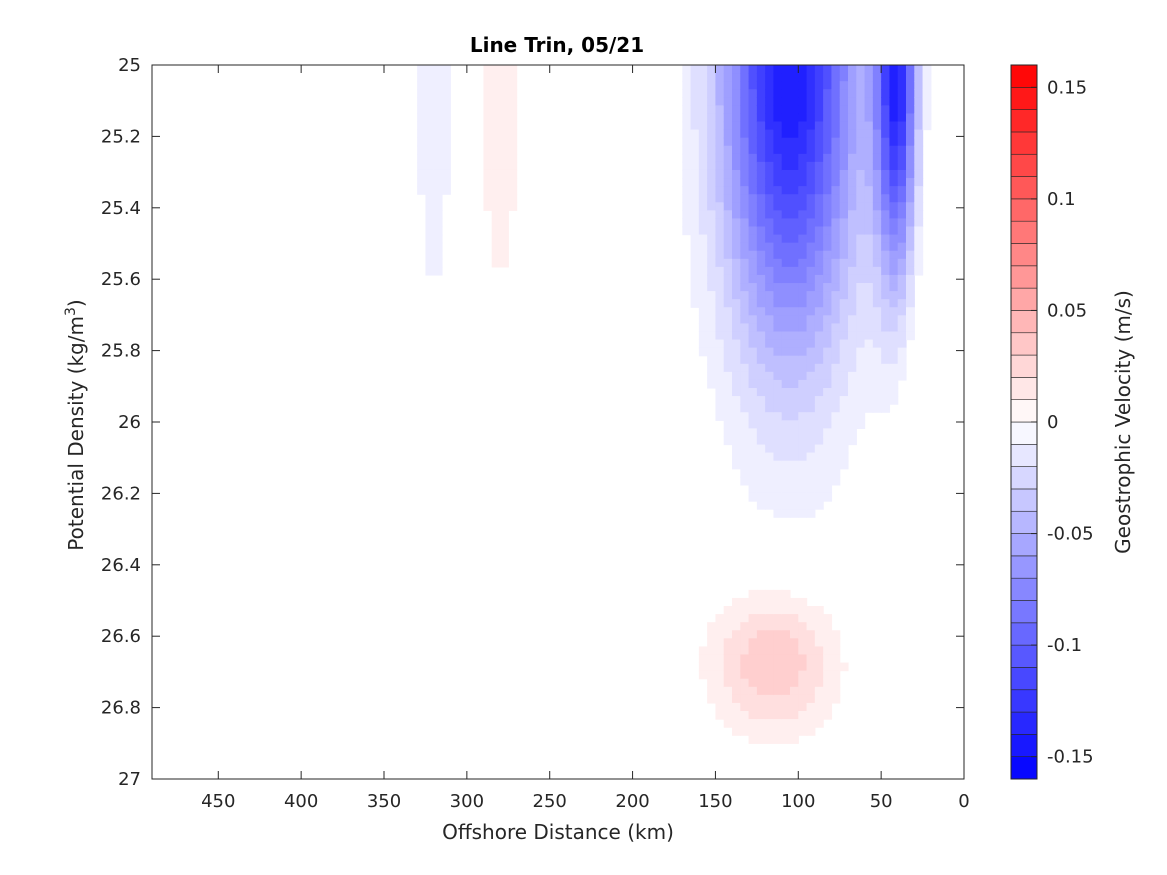  I want to click on colorbar-tick-label: 0.1, so click(1061, 199).